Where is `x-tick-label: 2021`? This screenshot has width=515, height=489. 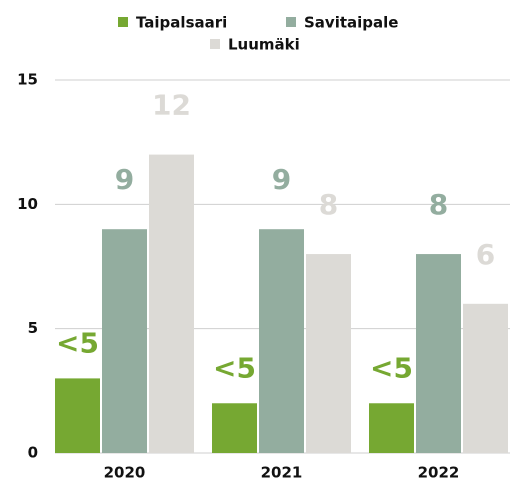
x-tick-label: 2021 is located at coordinates (282, 473).